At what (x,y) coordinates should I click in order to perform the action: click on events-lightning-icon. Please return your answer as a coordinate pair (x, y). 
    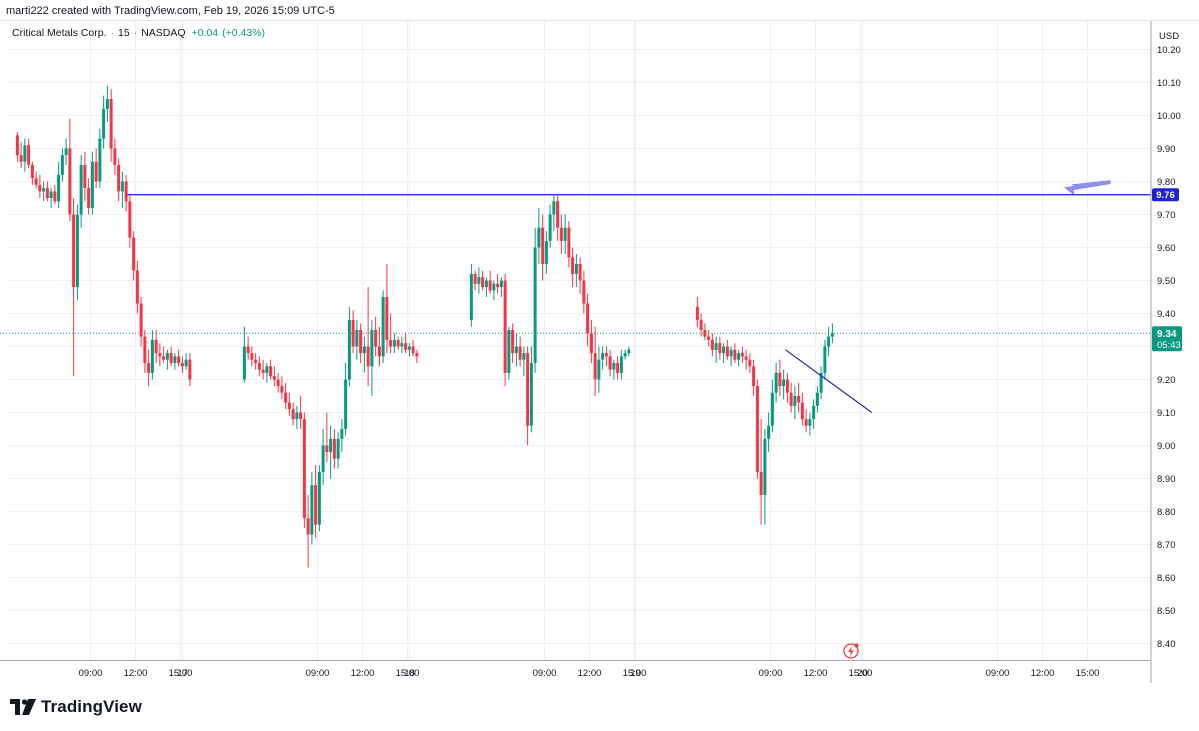
    Looking at the image, I should click on (851, 651).